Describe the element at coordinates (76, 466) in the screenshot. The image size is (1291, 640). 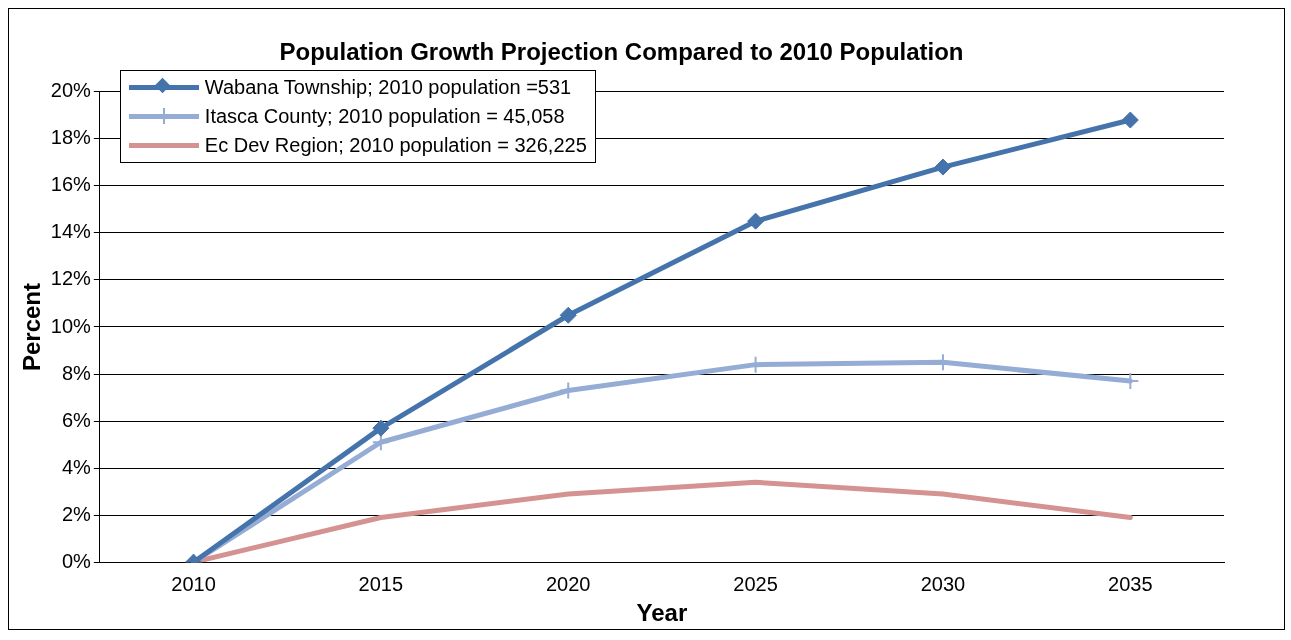
I see `y-tick-label: 4%` at that location.